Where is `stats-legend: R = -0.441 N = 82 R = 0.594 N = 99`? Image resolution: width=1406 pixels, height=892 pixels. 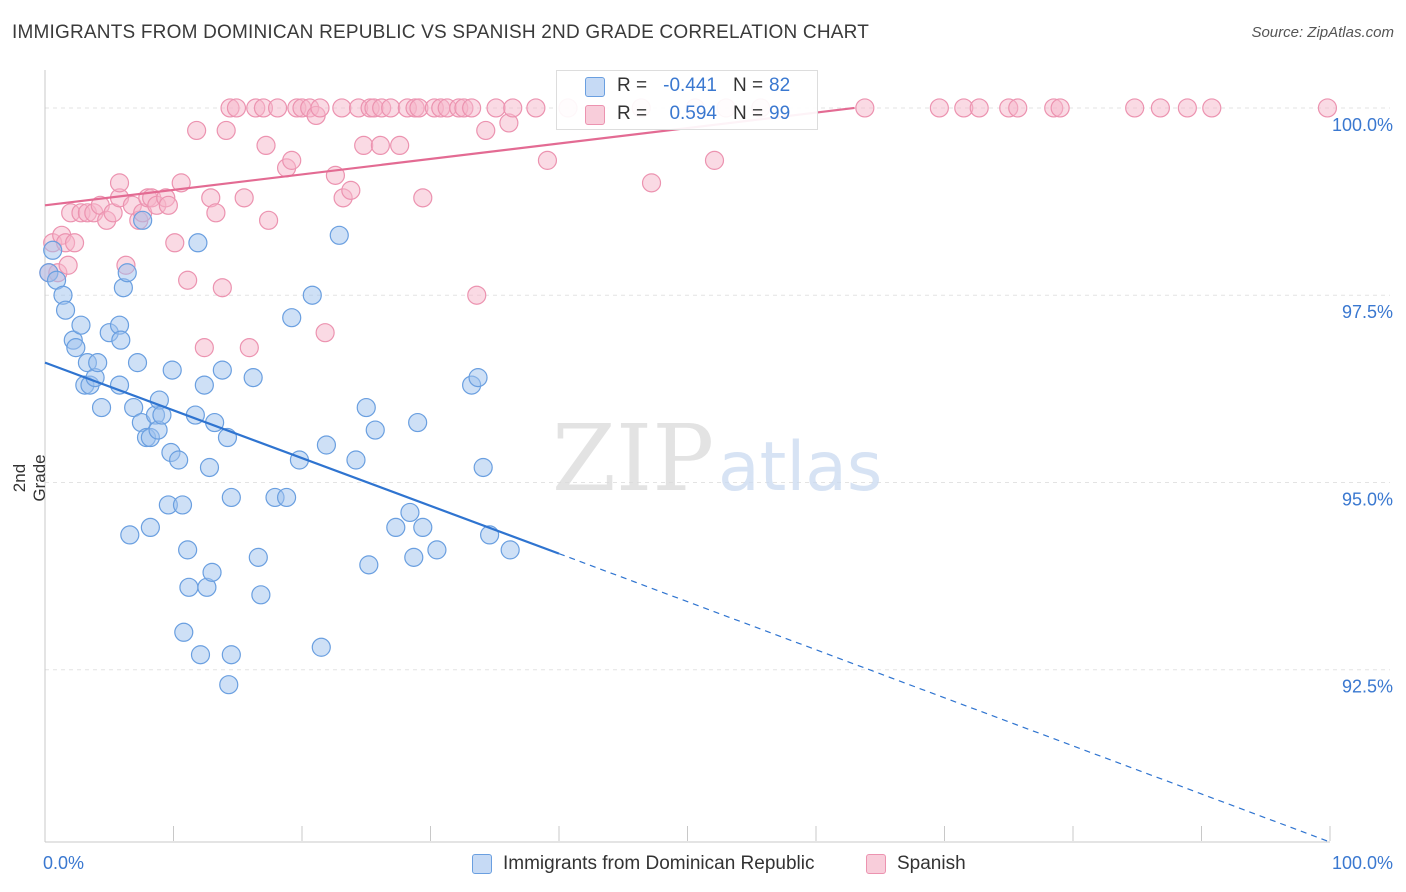 stats-legend: R = -0.441 N = 82 R = 0.594 N = 99 is located at coordinates (687, 100).